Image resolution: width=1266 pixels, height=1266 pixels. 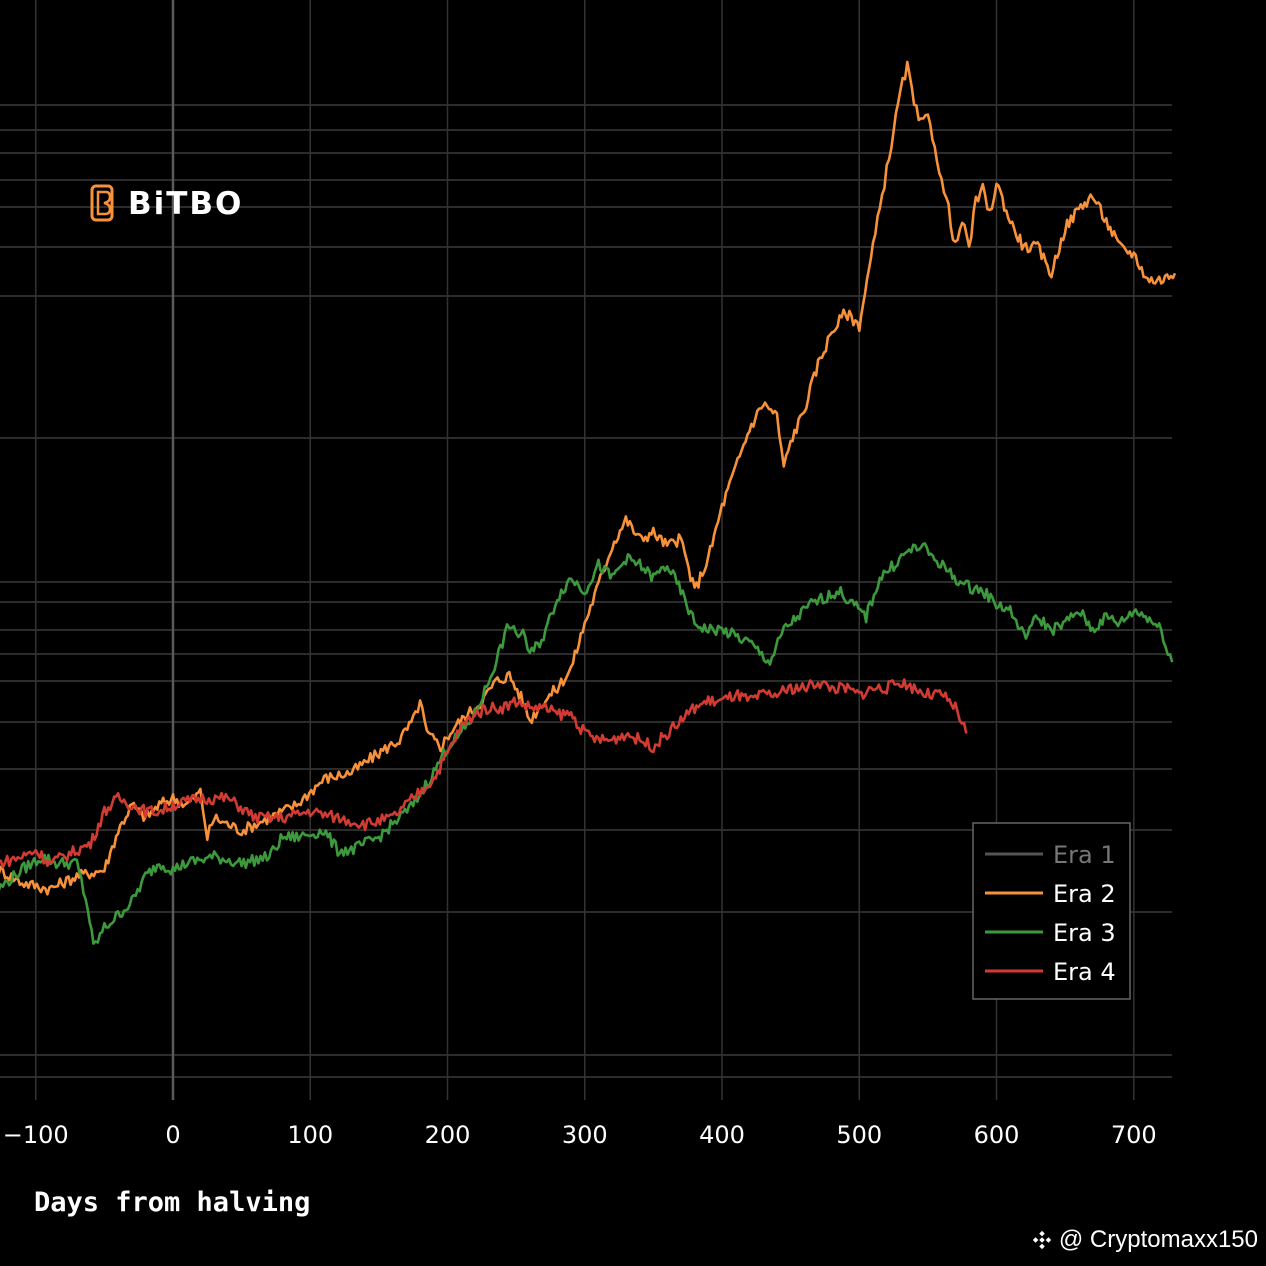 I want to click on watermark-text: @ Cryptomaxx150, so click(x=1158, y=1239).